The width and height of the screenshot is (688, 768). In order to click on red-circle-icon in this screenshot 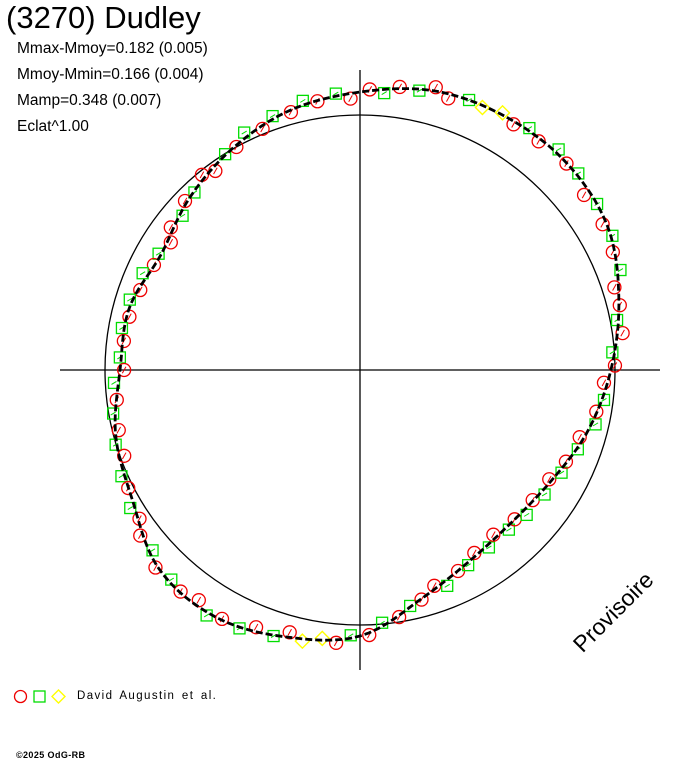, I will do `click(20, 696)`.